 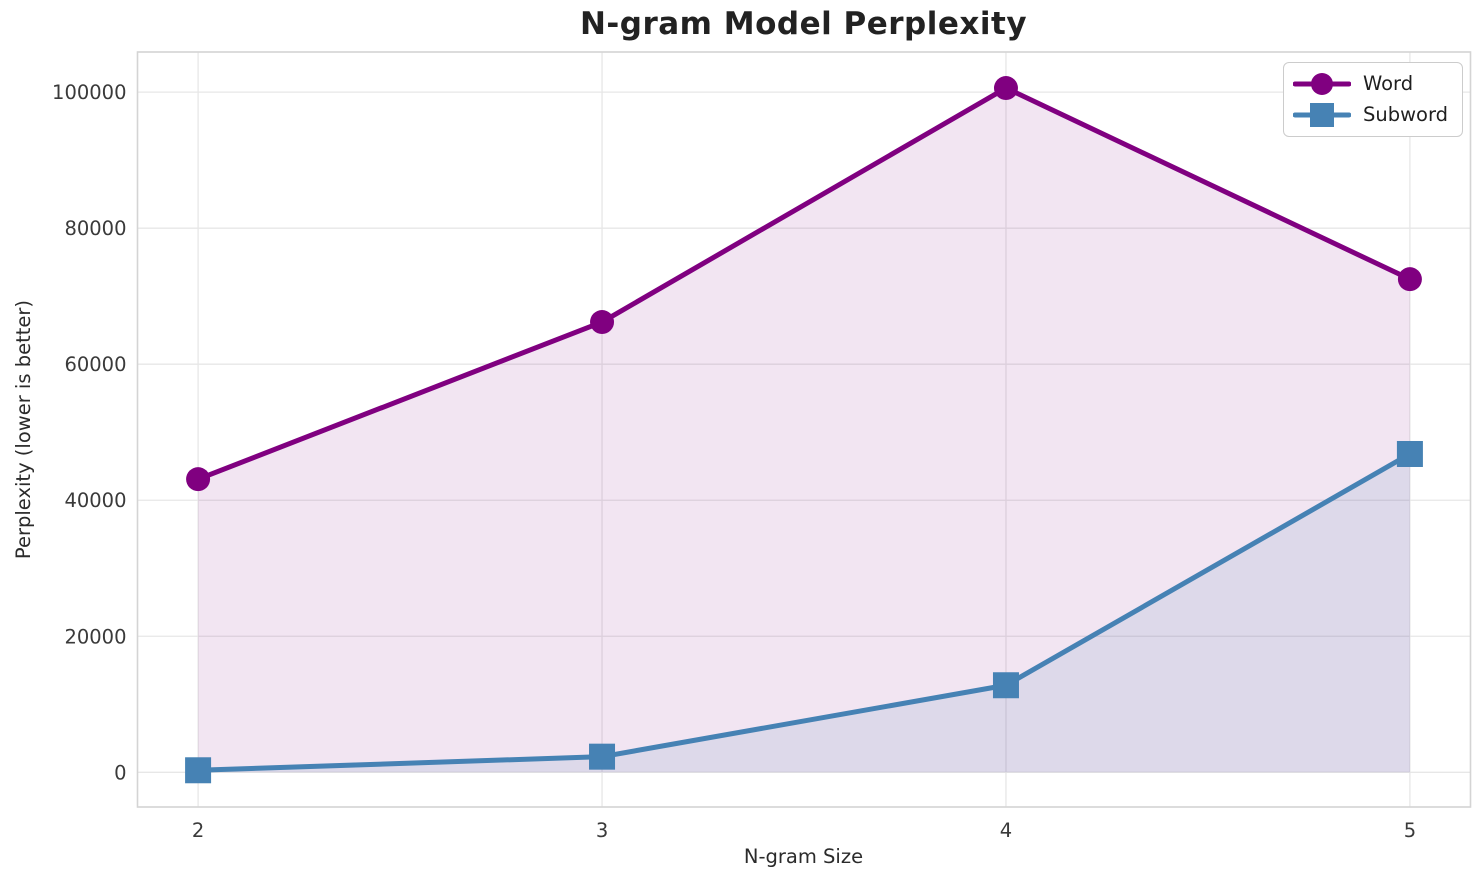 What do you see at coordinates (198, 830) in the screenshot?
I see `x-tick-label: 2` at bounding box center [198, 830].